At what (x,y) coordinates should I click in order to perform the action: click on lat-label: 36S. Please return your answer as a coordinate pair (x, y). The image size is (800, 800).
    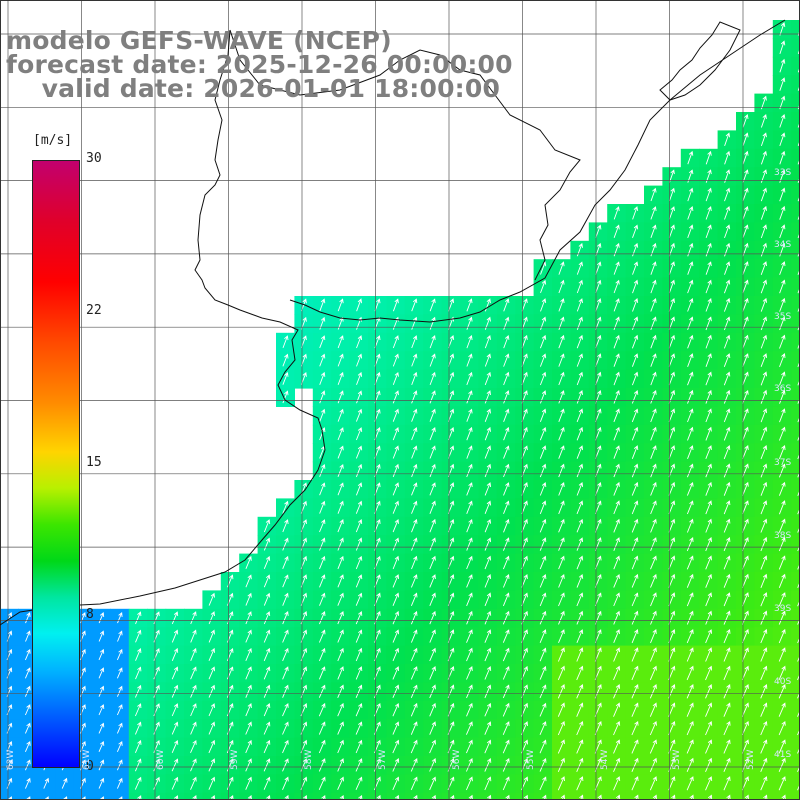
    Looking at the image, I should click on (783, 389).